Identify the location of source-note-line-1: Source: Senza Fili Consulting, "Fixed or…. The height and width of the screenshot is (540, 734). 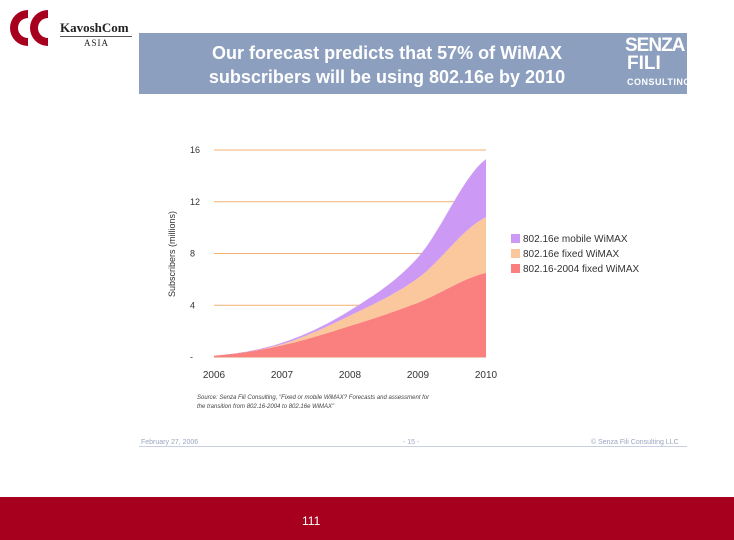
(313, 398).